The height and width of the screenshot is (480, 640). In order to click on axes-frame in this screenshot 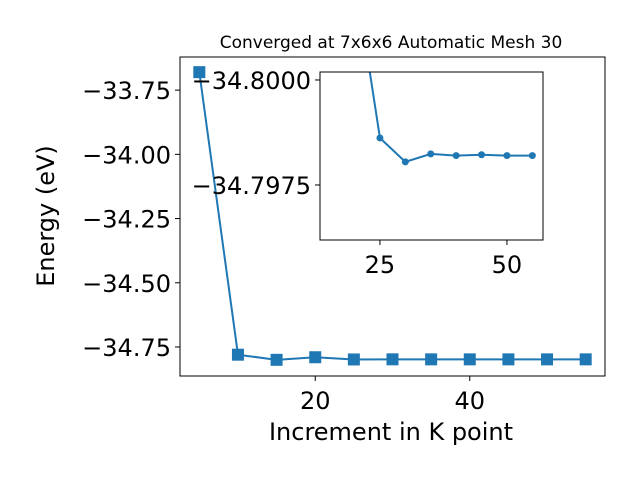, I will do `click(431, 156)`.